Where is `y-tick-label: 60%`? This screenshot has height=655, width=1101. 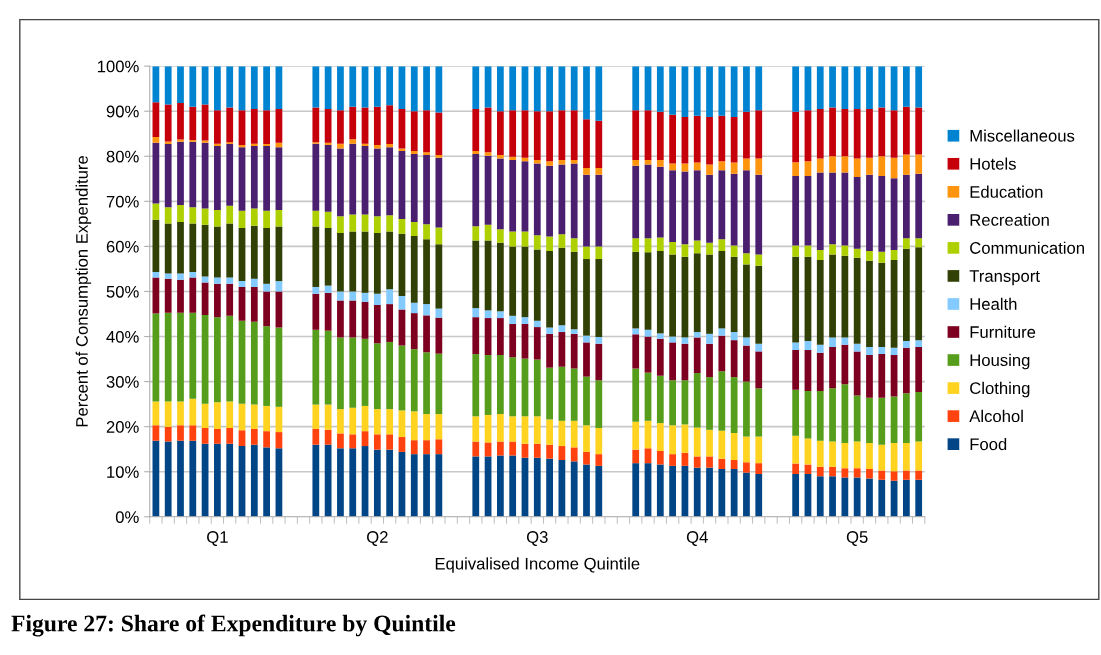
y-tick-label: 60% is located at coordinates (122, 246).